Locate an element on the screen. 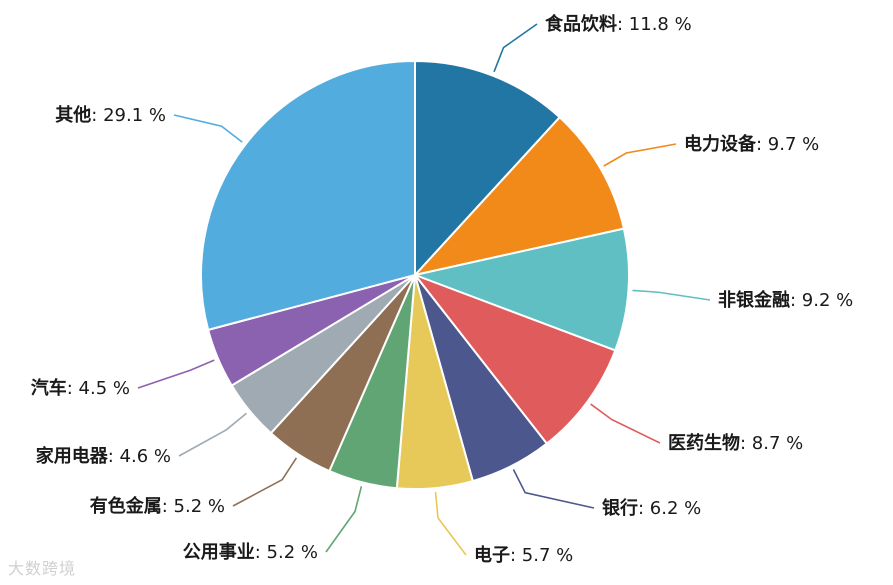 Image resolution: width=893 pixels, height=585 pixels. slice-label: 食品饮料: 11.8 % is located at coordinates (618, 24).